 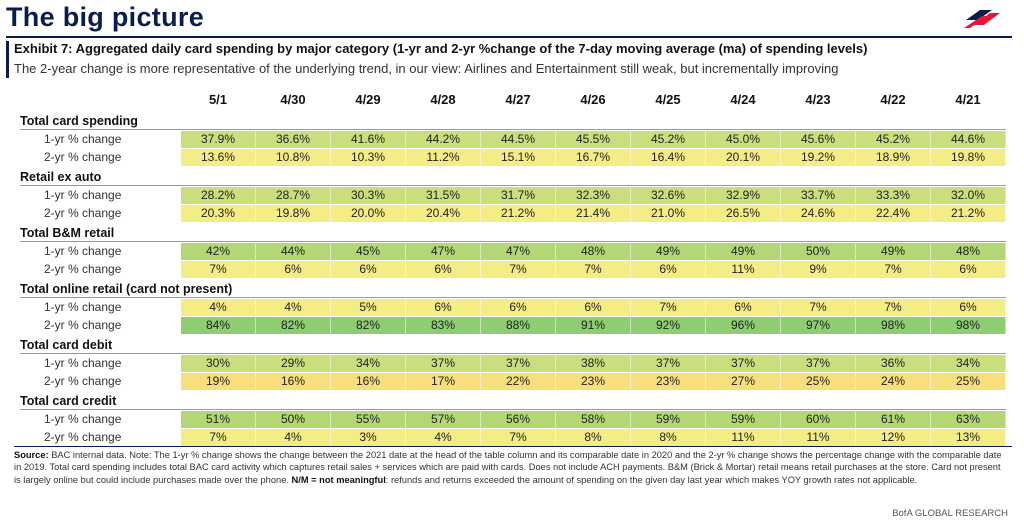 I want to click on table-cell: 20.0%, so click(x=368, y=213).